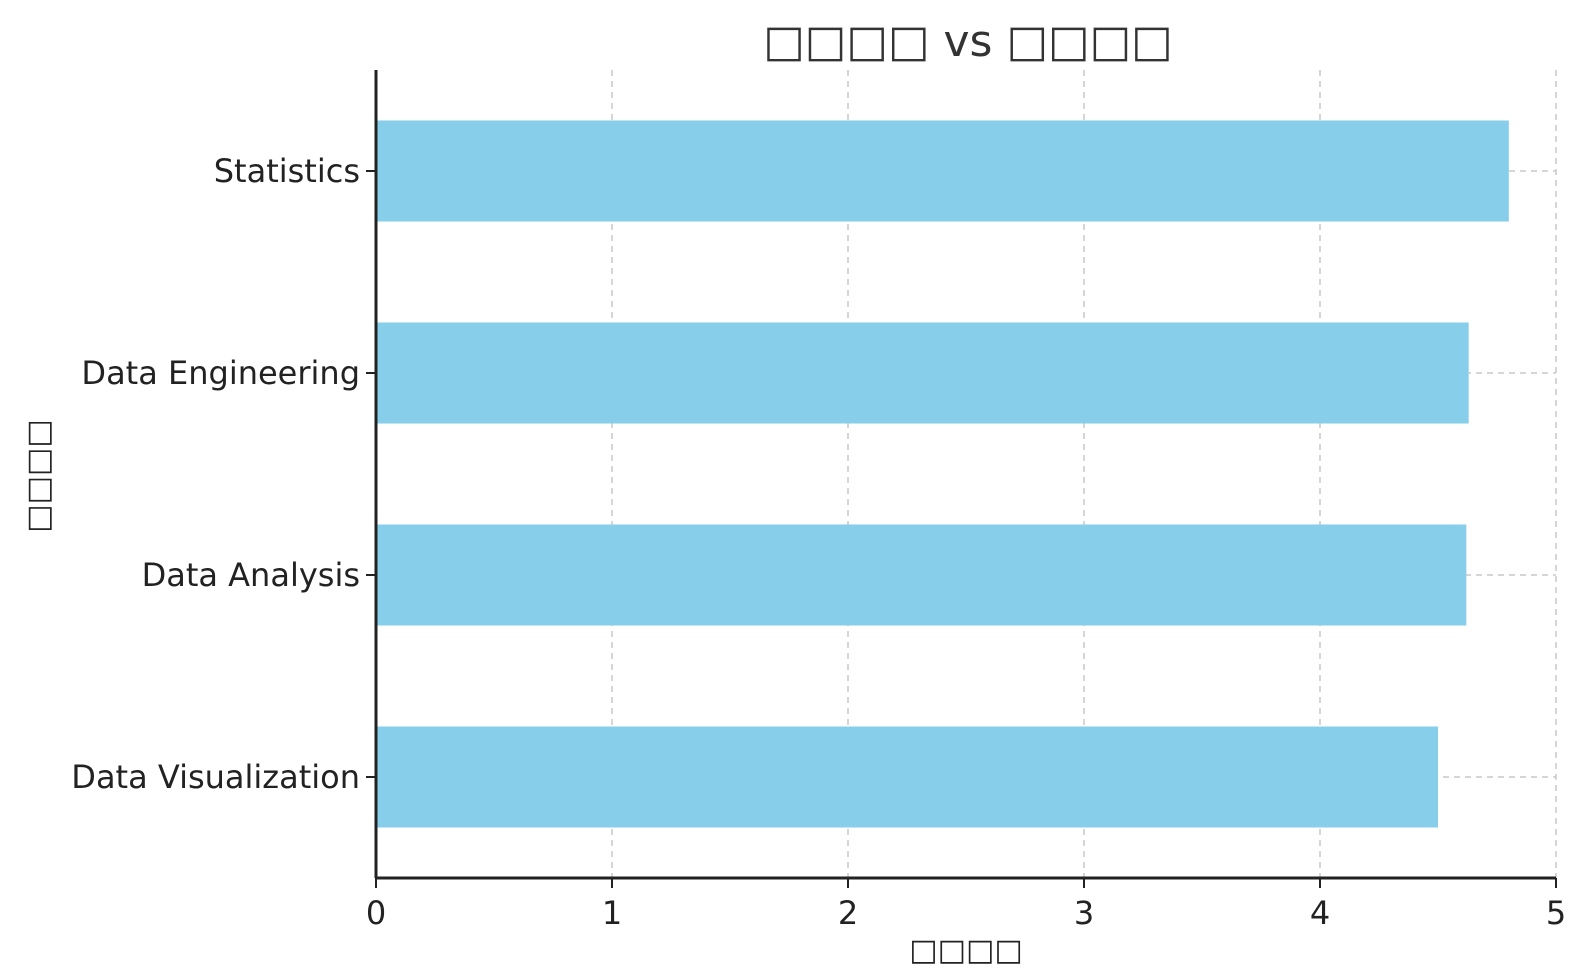 This screenshot has height=980, width=1580. I want to click on x-tick-label-0: 0, so click(376, 913).